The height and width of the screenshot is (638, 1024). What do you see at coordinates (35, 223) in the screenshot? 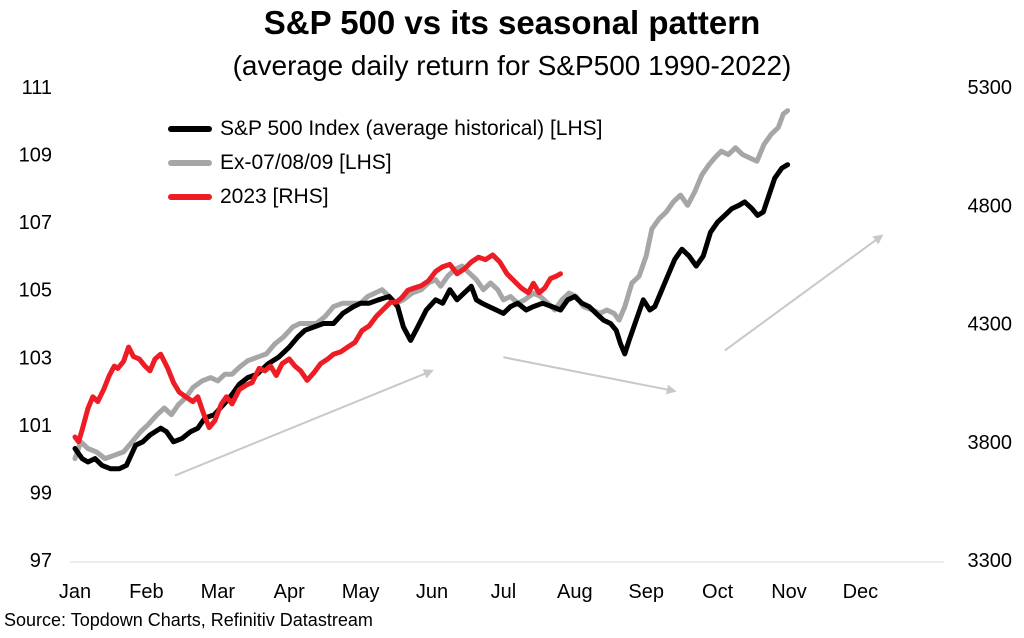
I see `y-left-tick-label: 107` at bounding box center [35, 223].